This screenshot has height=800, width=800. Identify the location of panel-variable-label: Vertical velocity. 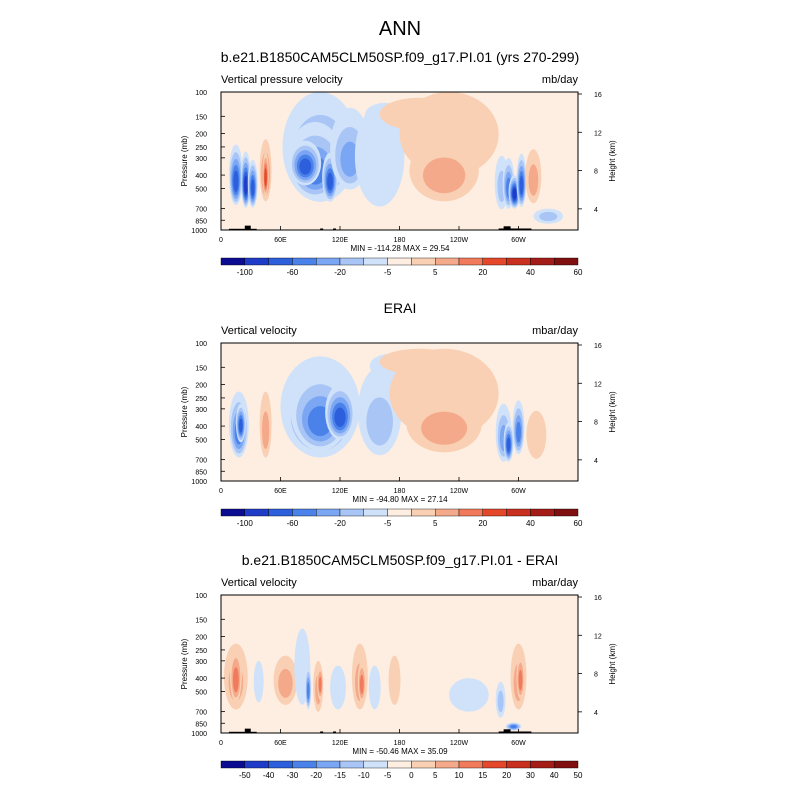
(259, 583).